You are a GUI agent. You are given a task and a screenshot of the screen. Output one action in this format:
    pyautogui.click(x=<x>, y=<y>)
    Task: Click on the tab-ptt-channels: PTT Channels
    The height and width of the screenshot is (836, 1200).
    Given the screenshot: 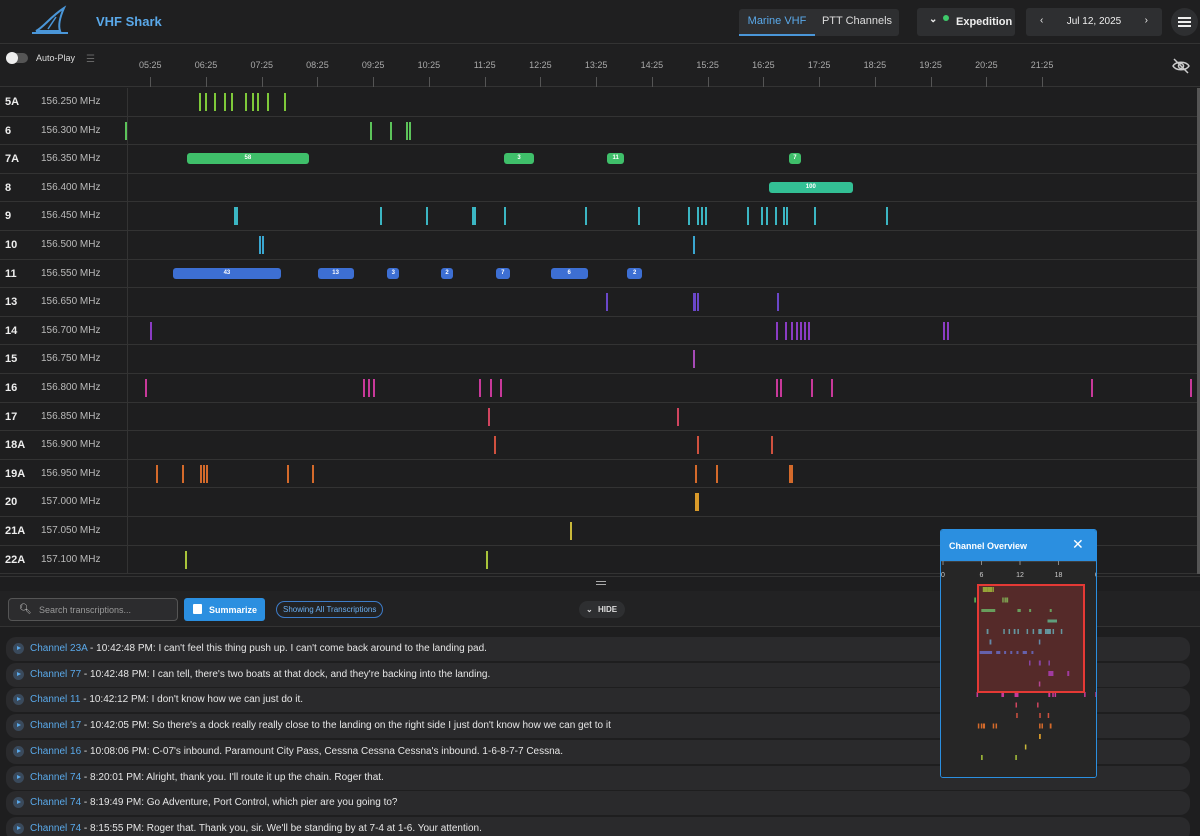 What is the action you would take?
    pyautogui.click(x=857, y=21)
    